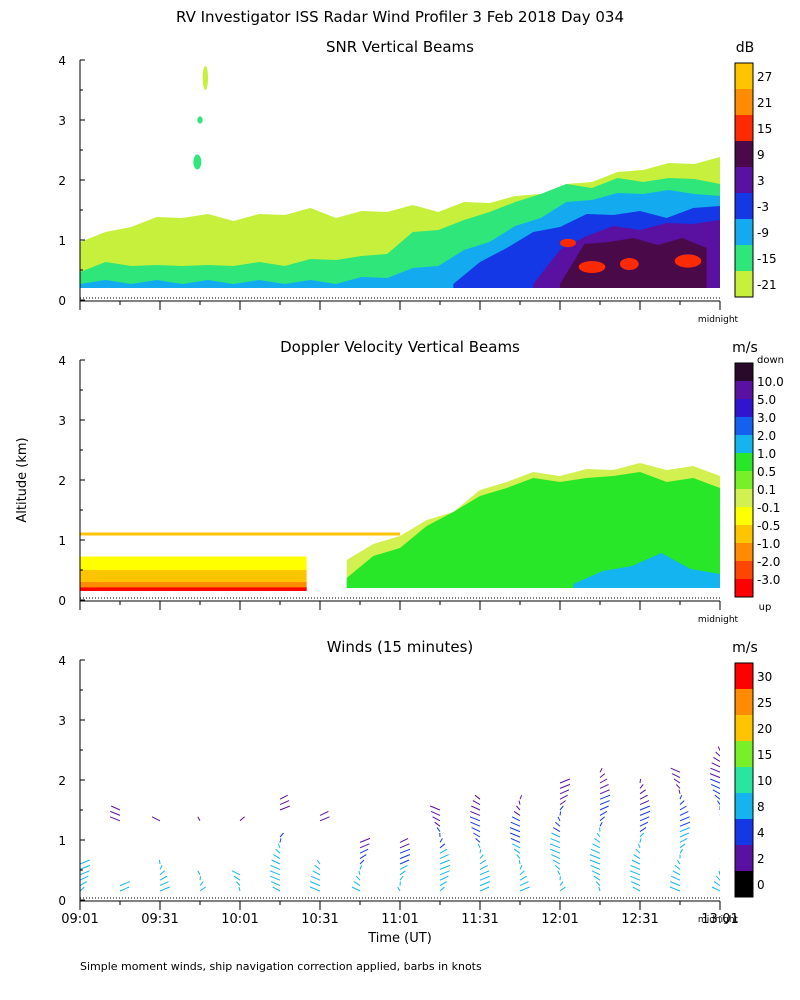 Image resolution: width=800 pixels, height=1000 pixels. I want to click on colorbar-tick: 0.5, so click(766, 472).